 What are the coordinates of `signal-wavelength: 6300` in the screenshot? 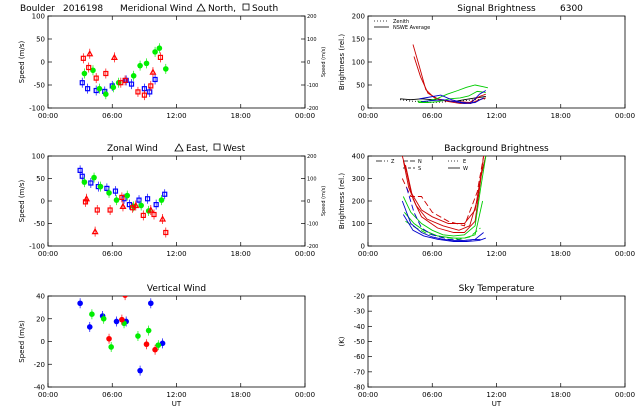 It's located at (571, 9).